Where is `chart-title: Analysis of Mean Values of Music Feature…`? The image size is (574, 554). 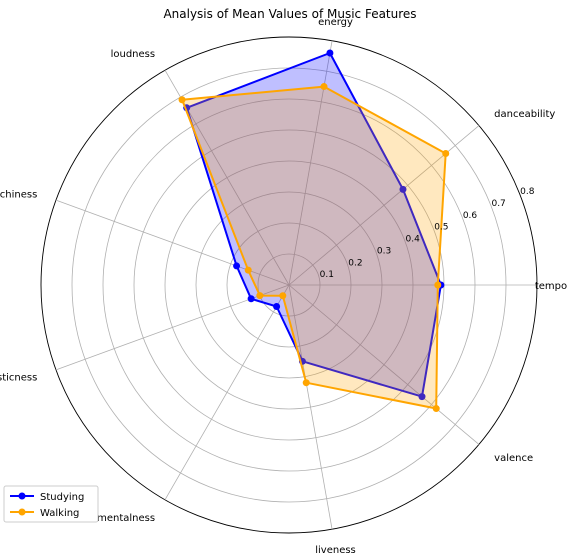
chart-title: Analysis of Mean Values of Music Feature… is located at coordinates (289, 14).